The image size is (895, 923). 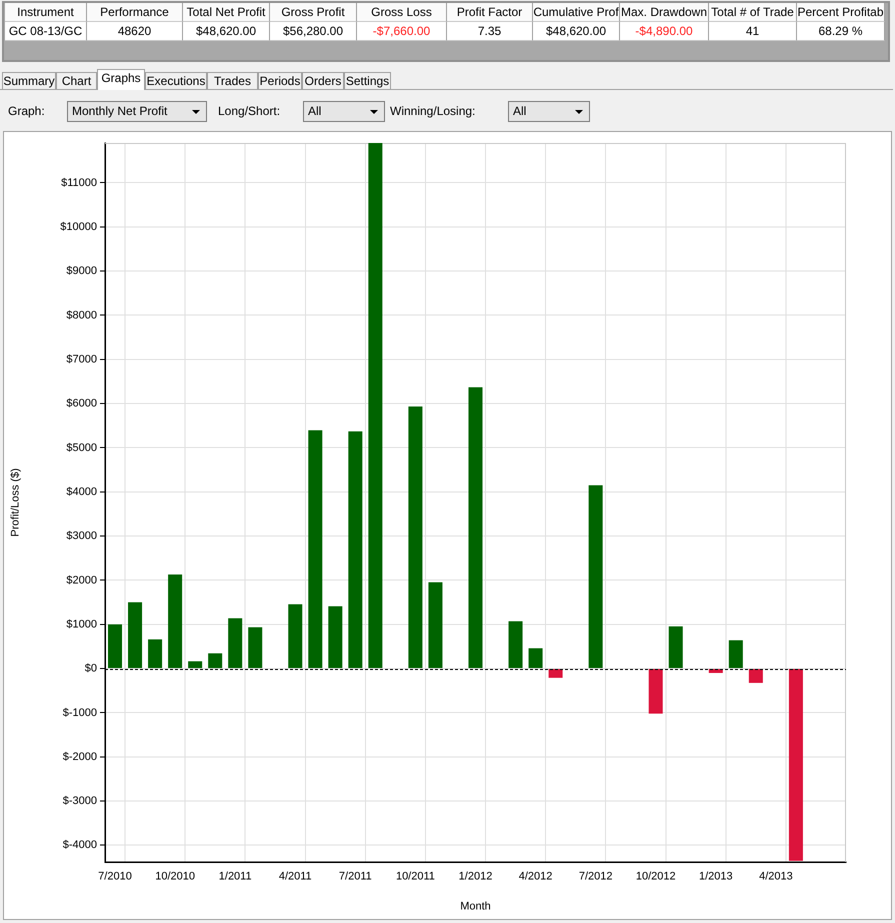 I want to click on y-tick-label: $7000, so click(x=81, y=359).